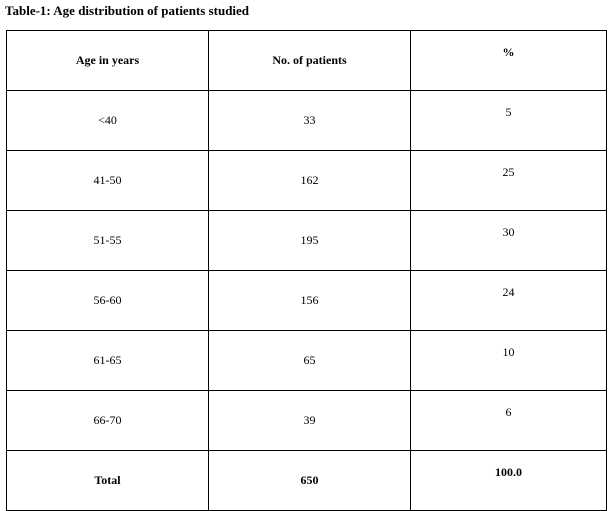 The height and width of the screenshot is (511, 615). Describe the element at coordinates (309, 60) in the screenshot. I see `header-patients: No. of patients` at that location.